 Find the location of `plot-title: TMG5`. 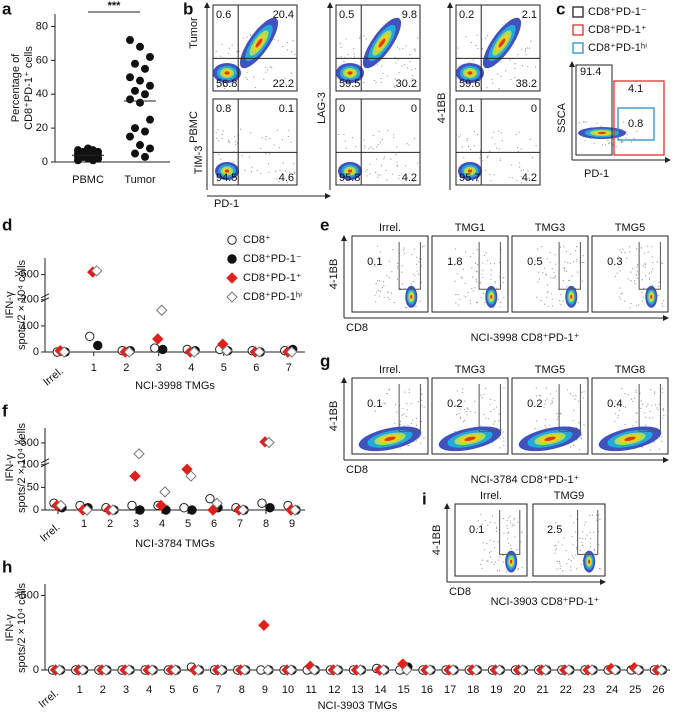

plot-title: TMG5 is located at coordinates (550, 370).